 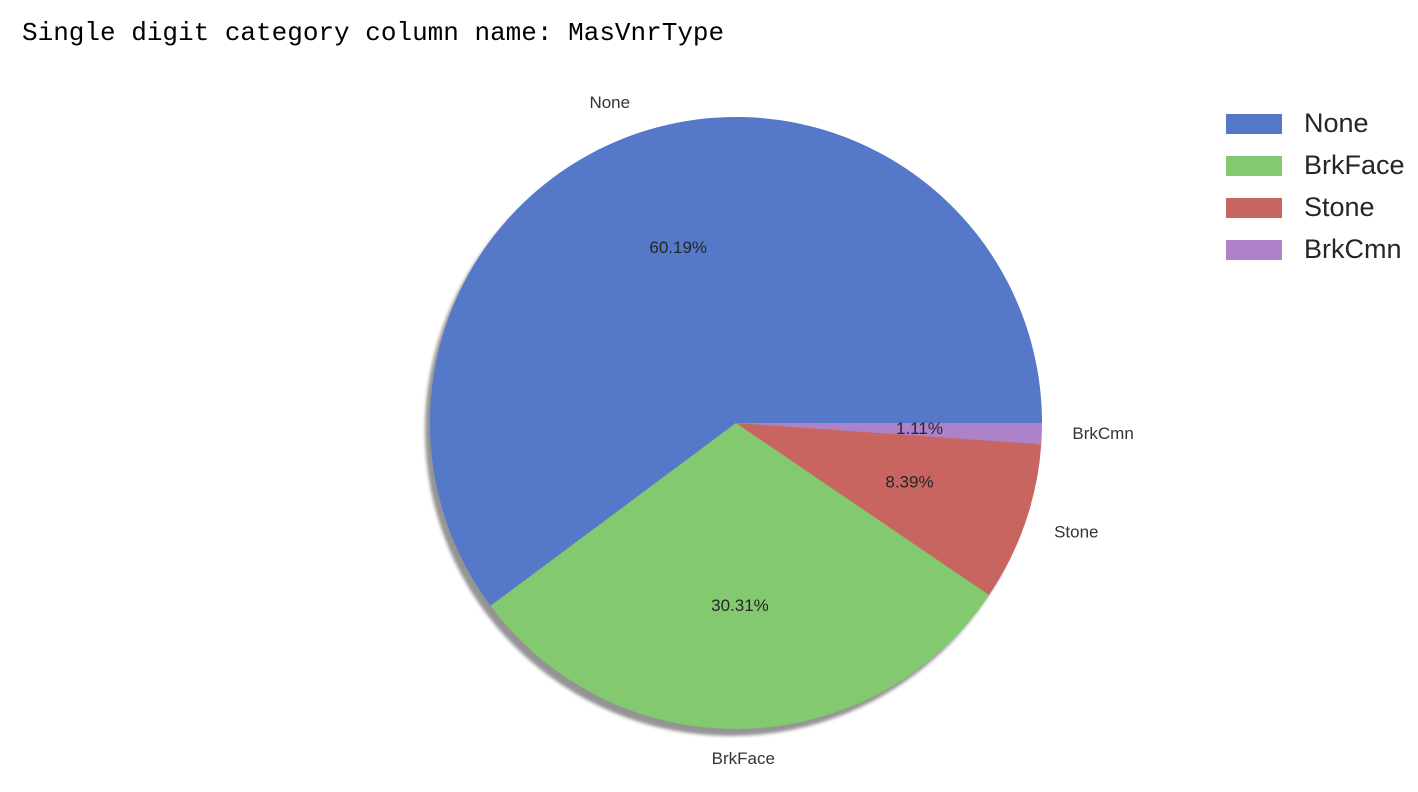 What do you see at coordinates (1315, 186) in the screenshot?
I see `legend: None BrkFace Stone BrkCmn` at bounding box center [1315, 186].